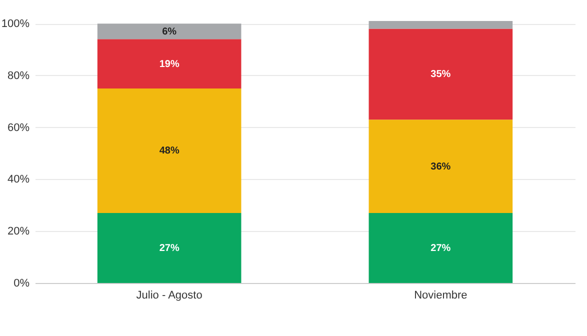 This screenshot has height=336, width=587. Describe the element at coordinates (18, 76) in the screenshot. I see `y-tick-label: 80%` at that location.